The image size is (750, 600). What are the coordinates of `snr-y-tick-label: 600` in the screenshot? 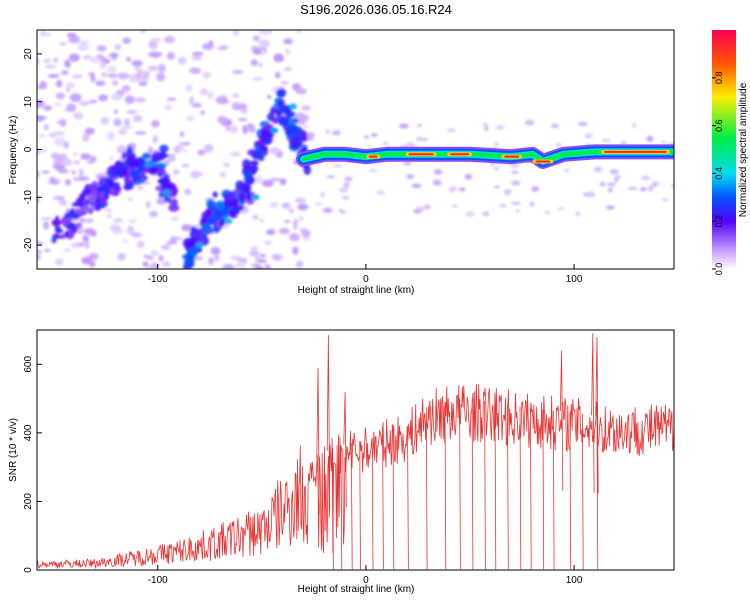 It's located at (28, 364).